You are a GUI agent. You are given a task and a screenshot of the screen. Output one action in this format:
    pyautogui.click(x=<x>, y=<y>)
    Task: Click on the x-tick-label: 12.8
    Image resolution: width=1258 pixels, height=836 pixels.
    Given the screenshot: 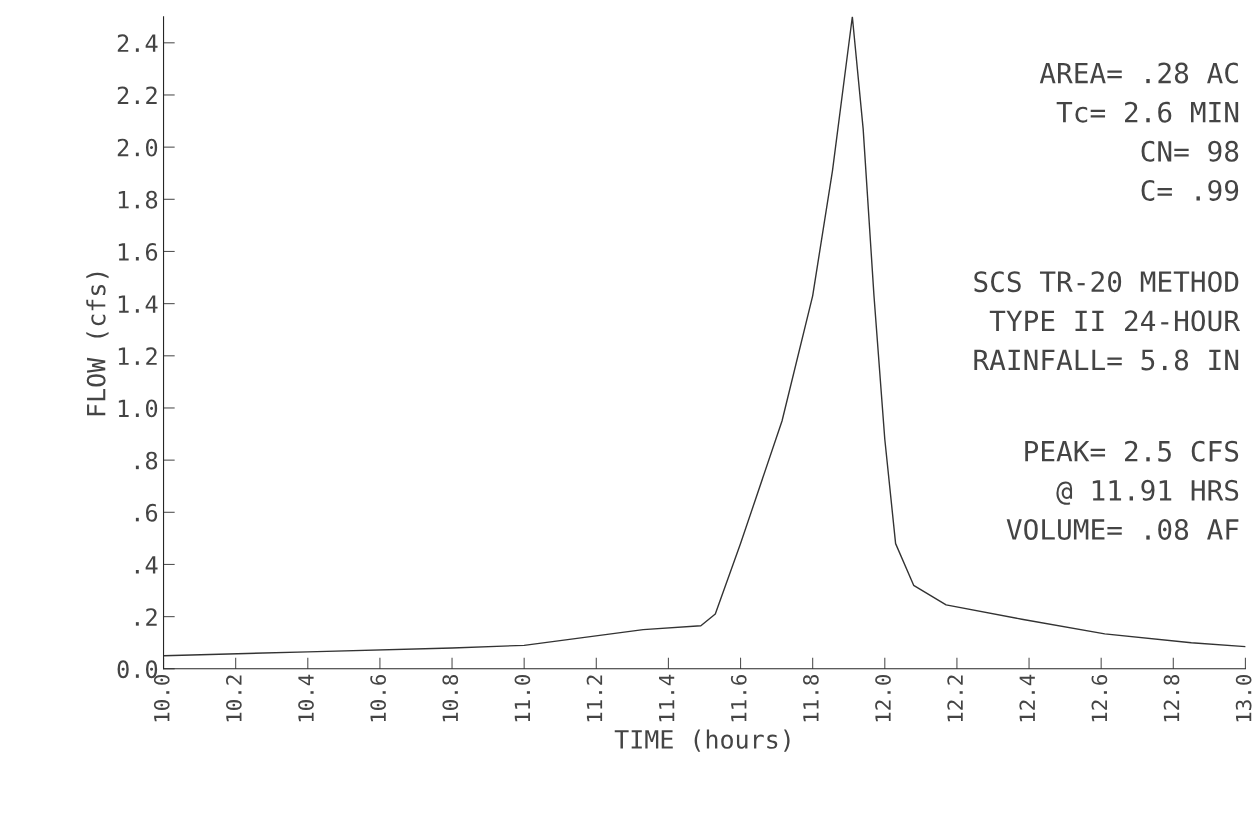 What is the action you would take?
    pyautogui.click(x=1171, y=698)
    